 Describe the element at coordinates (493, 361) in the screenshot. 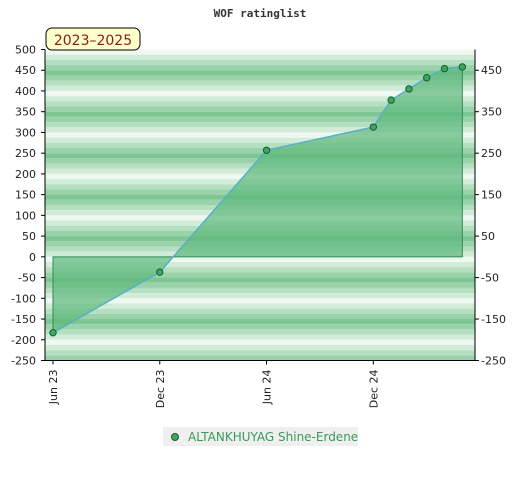

I see `right-tick-label: -250` at that location.